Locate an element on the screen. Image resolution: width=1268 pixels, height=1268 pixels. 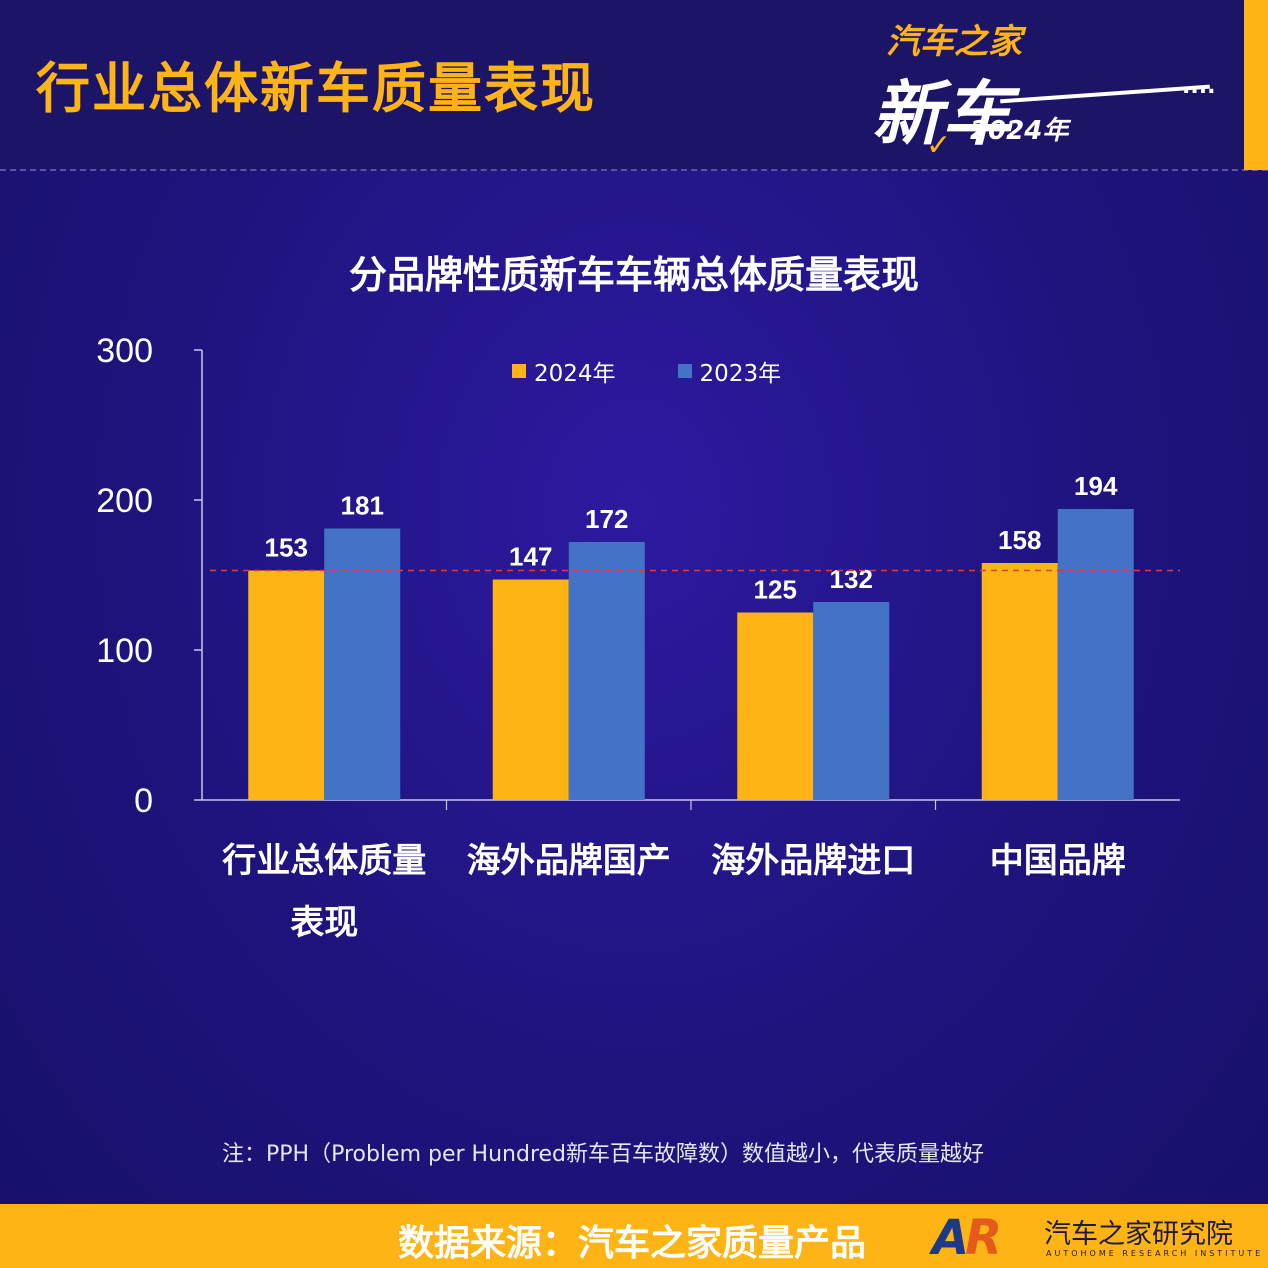
chart-legend: 2024年 2023年 is located at coordinates (646, 371).